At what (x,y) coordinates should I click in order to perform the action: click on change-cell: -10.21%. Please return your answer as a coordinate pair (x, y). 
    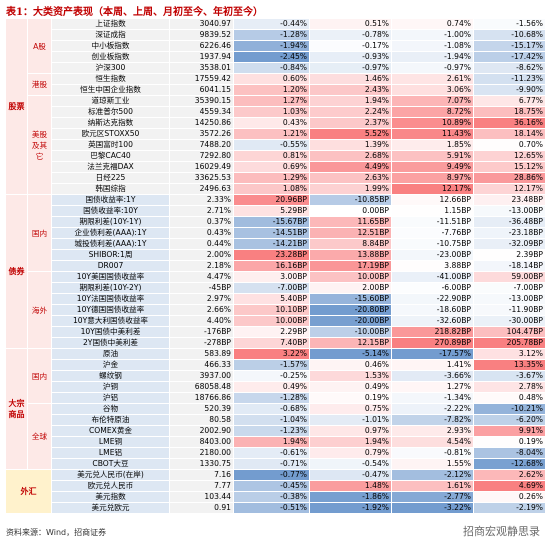
    Looking at the image, I should click on (509, 409).